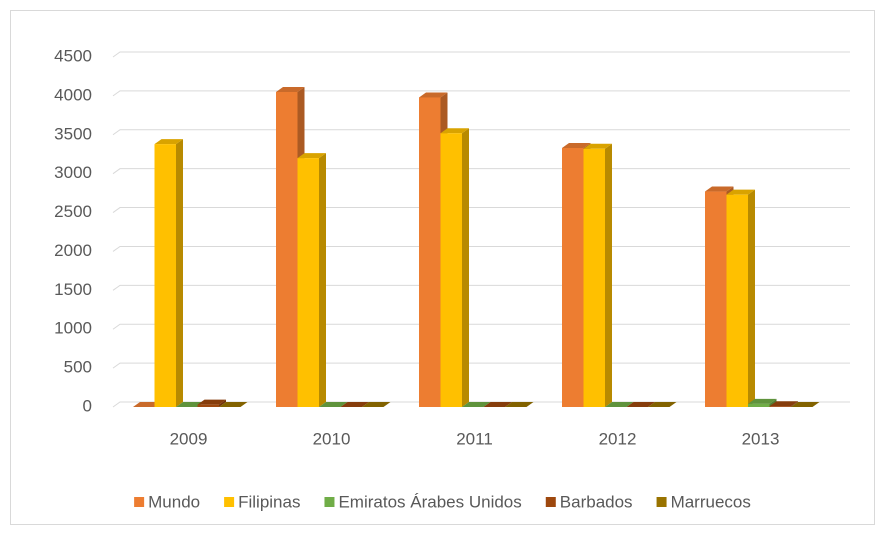 This screenshot has width=885, height=541. Describe the element at coordinates (269, 501) in the screenshot. I see `legend-label: Filipinas` at that location.